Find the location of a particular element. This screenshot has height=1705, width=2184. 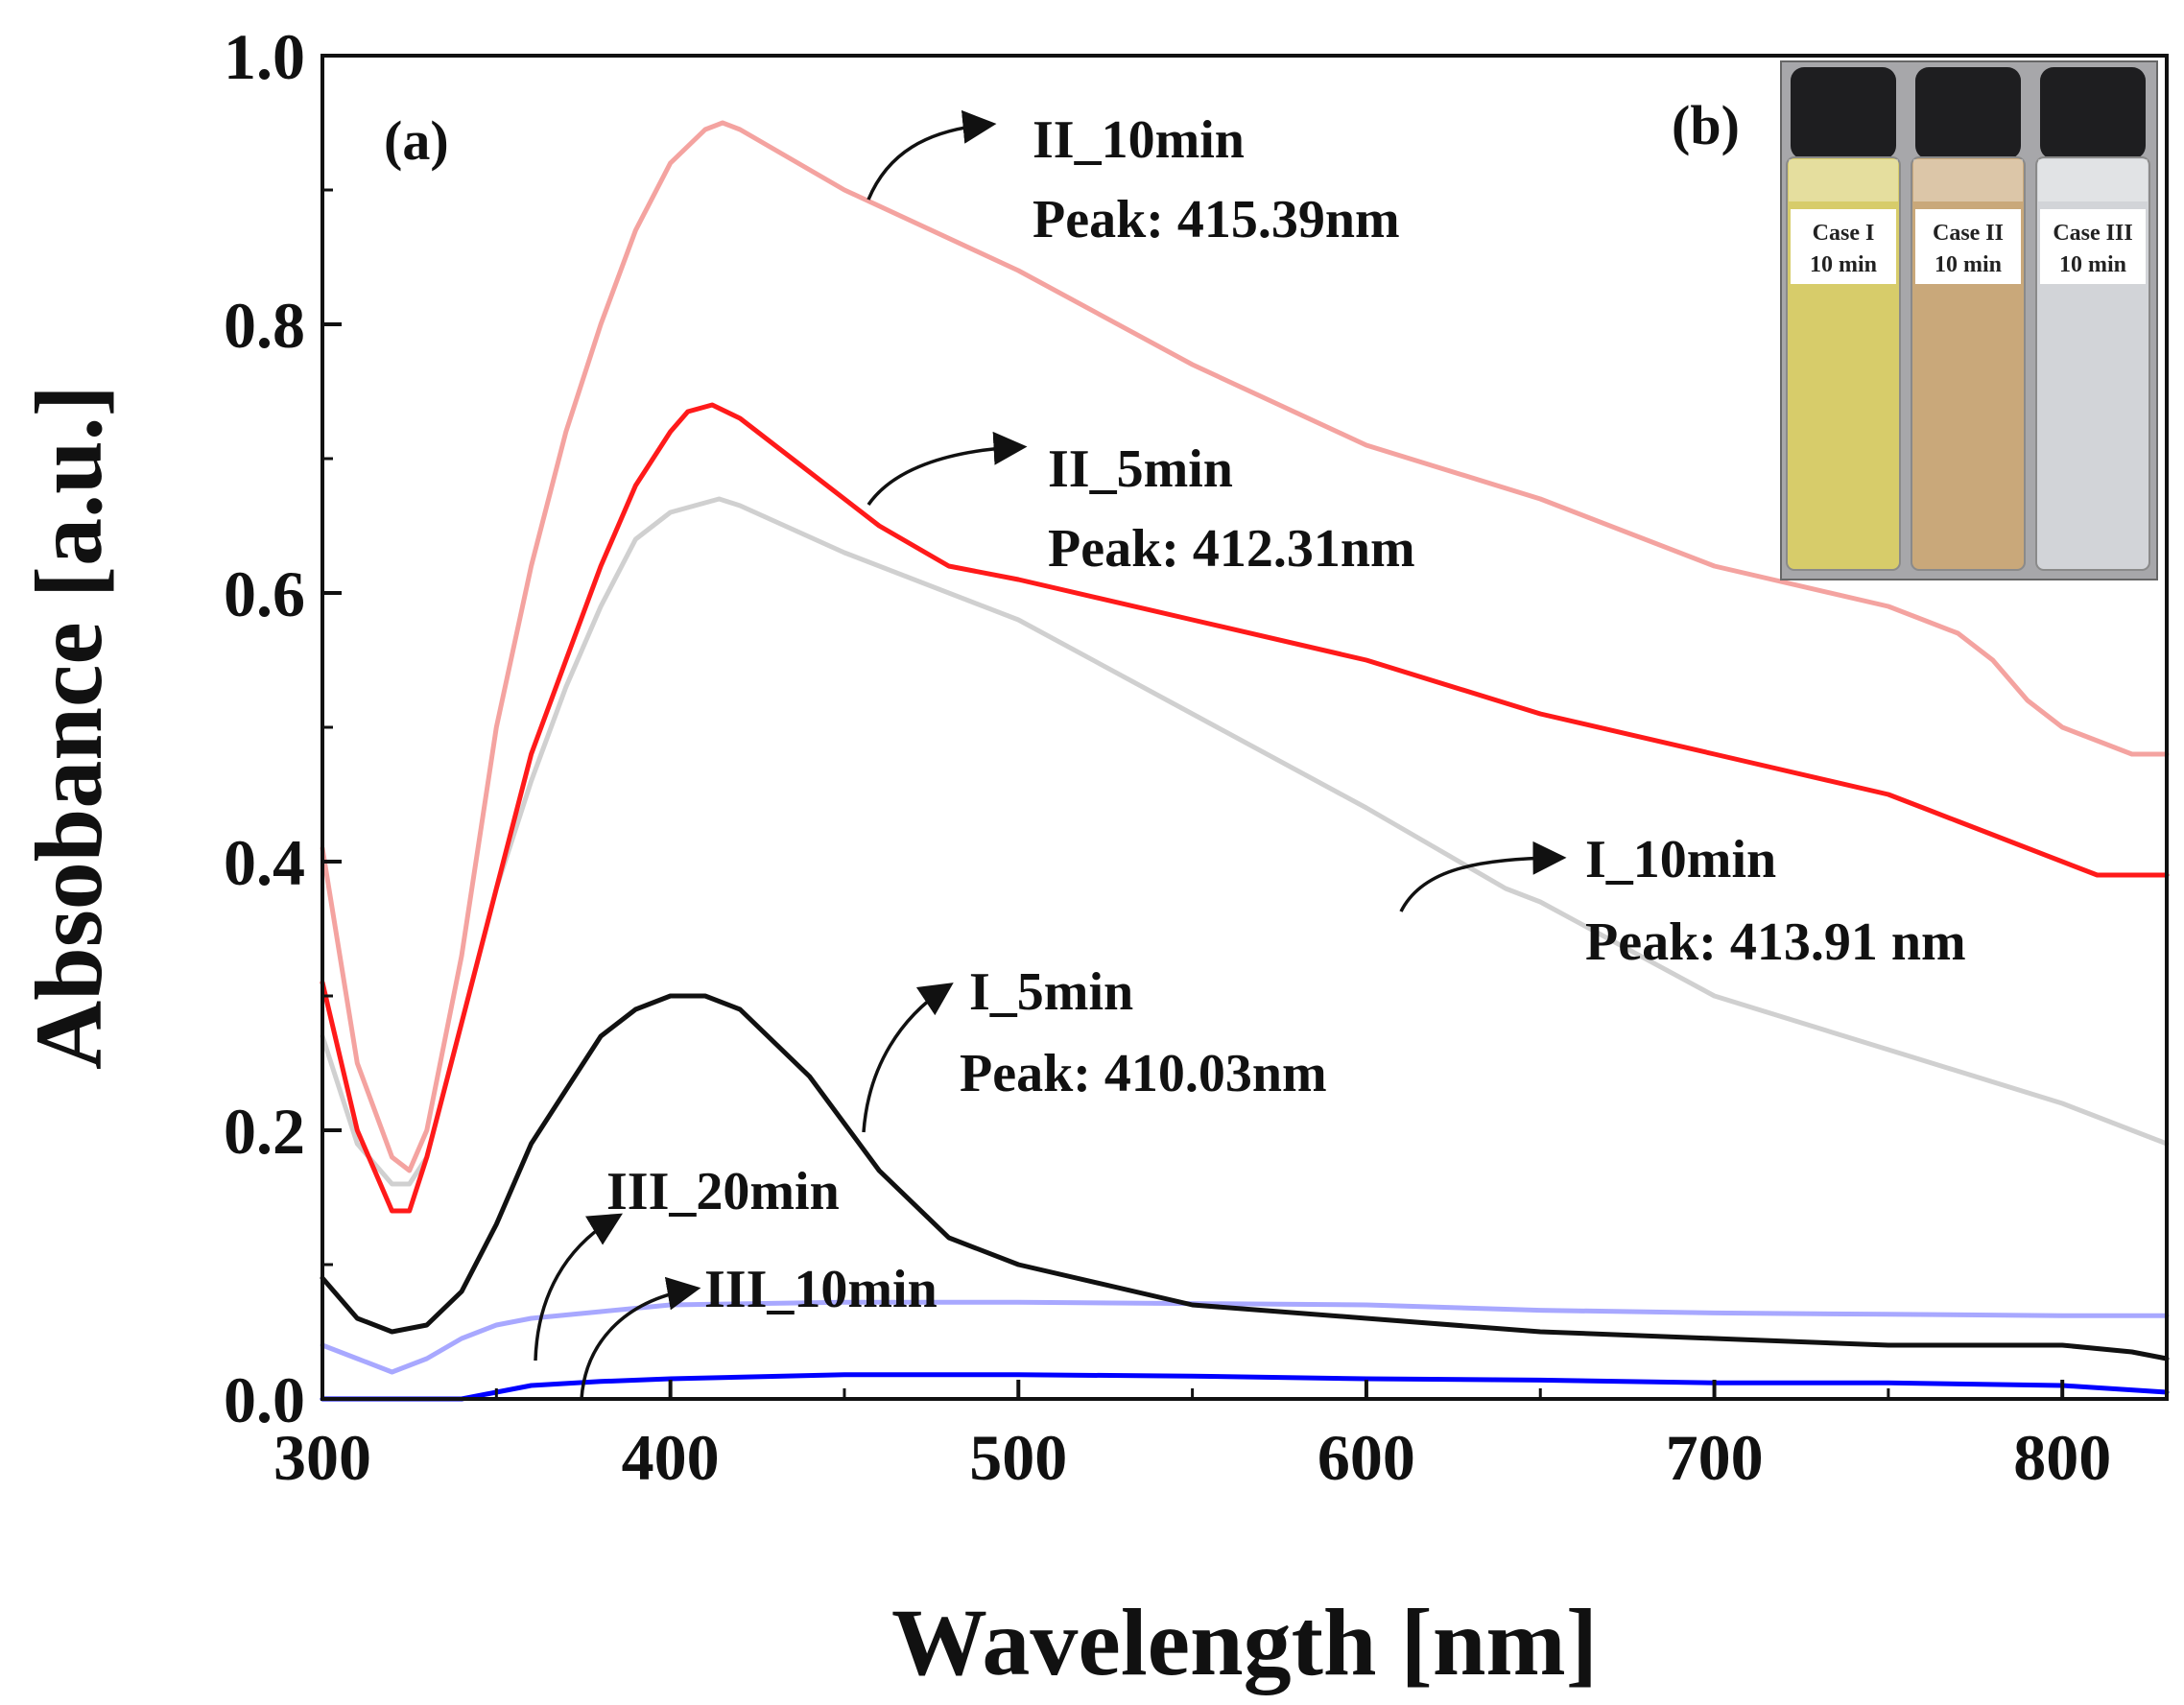

annotation-i-10min: I_10min Peak: 413.91 nm is located at coordinates (1683, 901).